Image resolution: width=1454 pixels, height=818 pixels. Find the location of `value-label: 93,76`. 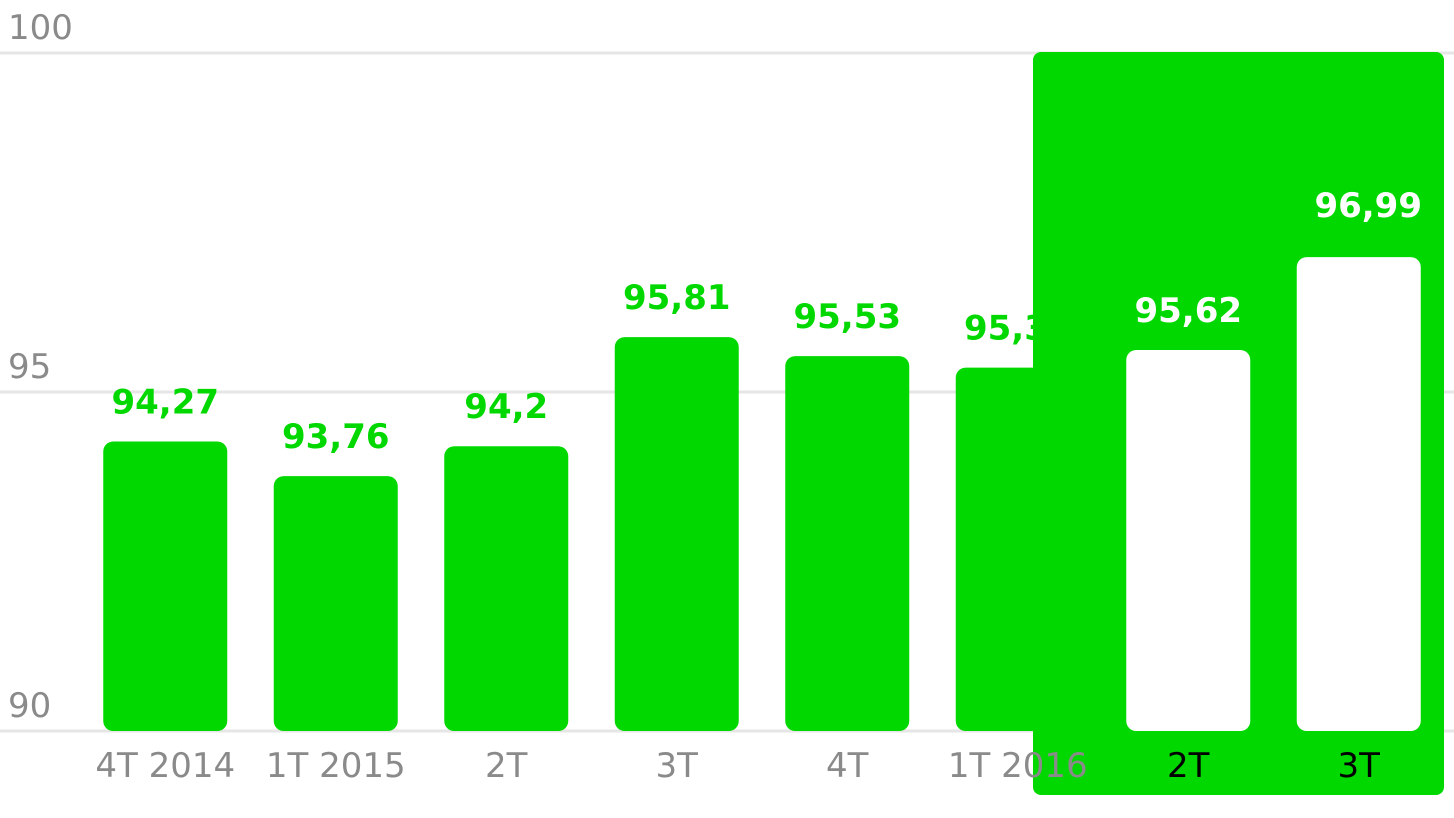

value-label: 93,76 is located at coordinates (336, 437).